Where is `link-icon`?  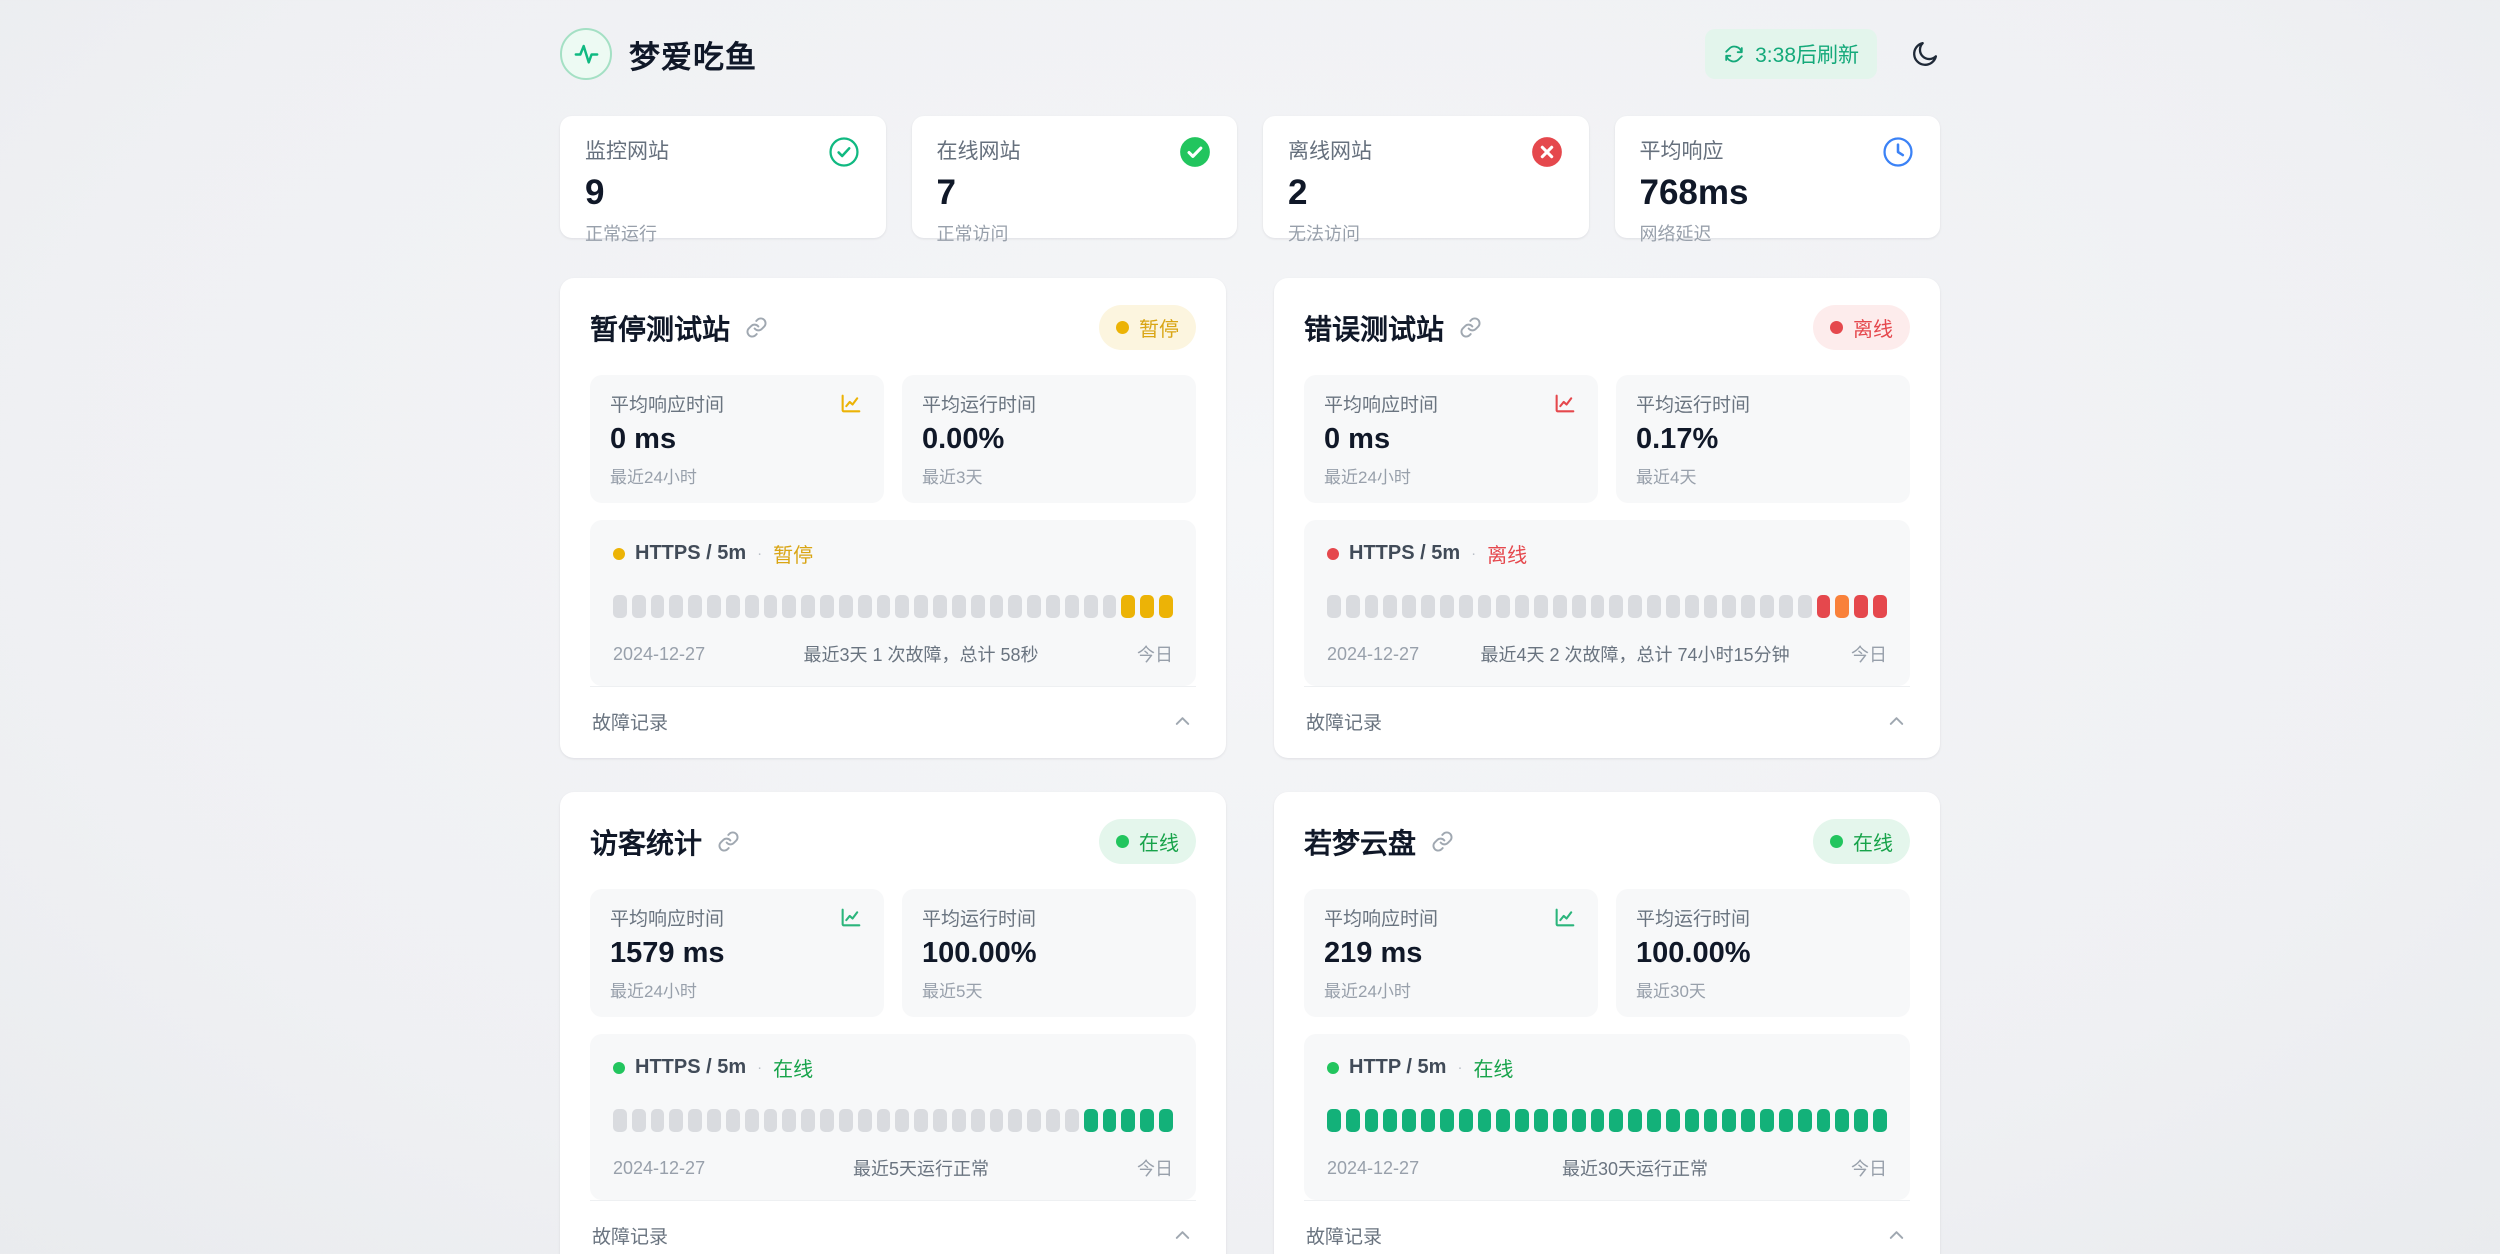 link-icon is located at coordinates (756, 327).